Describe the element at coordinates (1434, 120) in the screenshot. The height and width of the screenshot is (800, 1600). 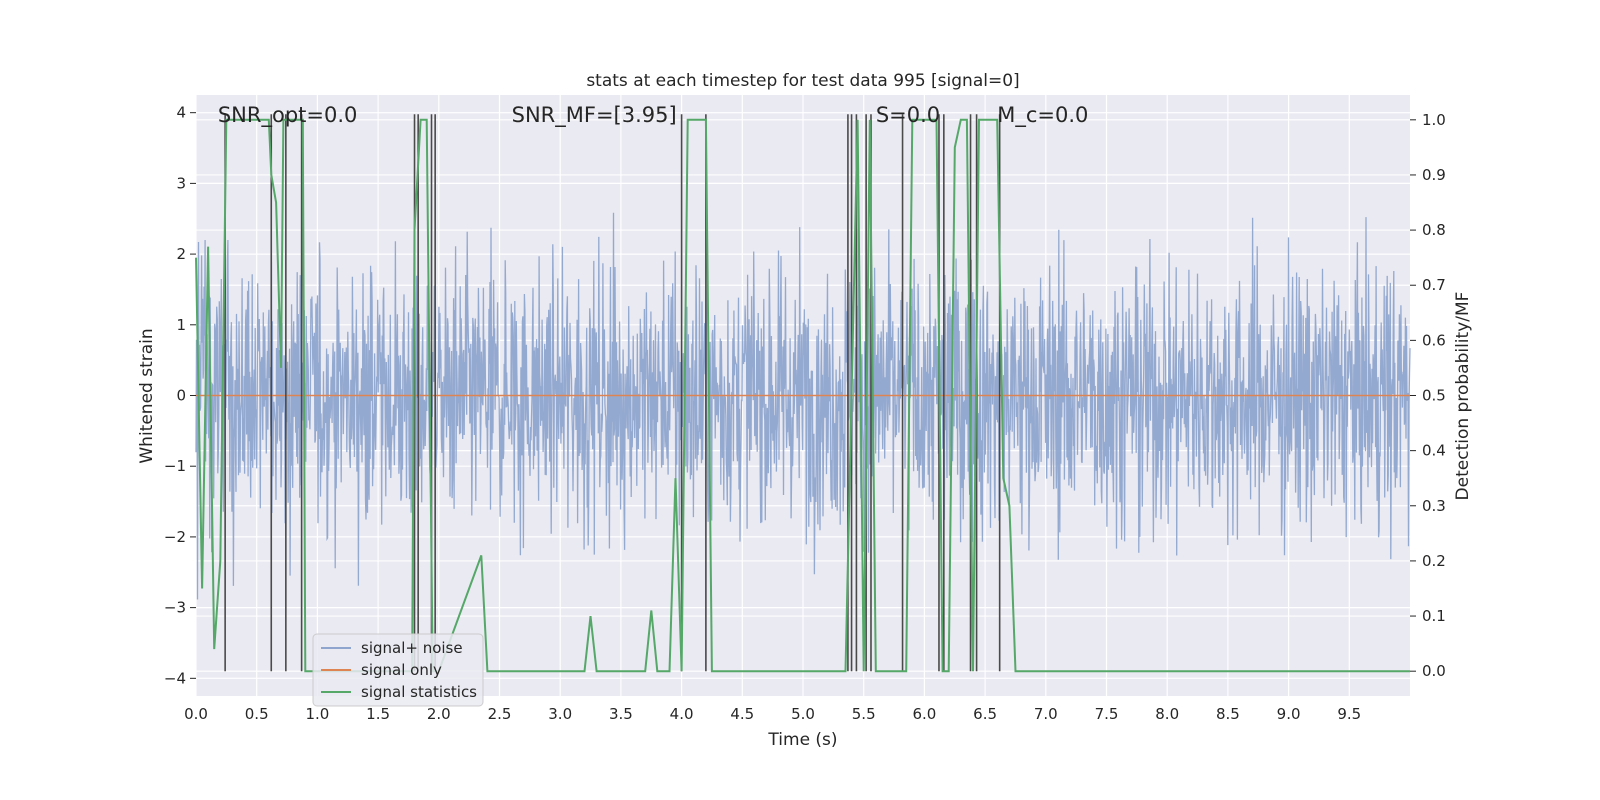
I see `y2-tick-label: 1.0` at that location.